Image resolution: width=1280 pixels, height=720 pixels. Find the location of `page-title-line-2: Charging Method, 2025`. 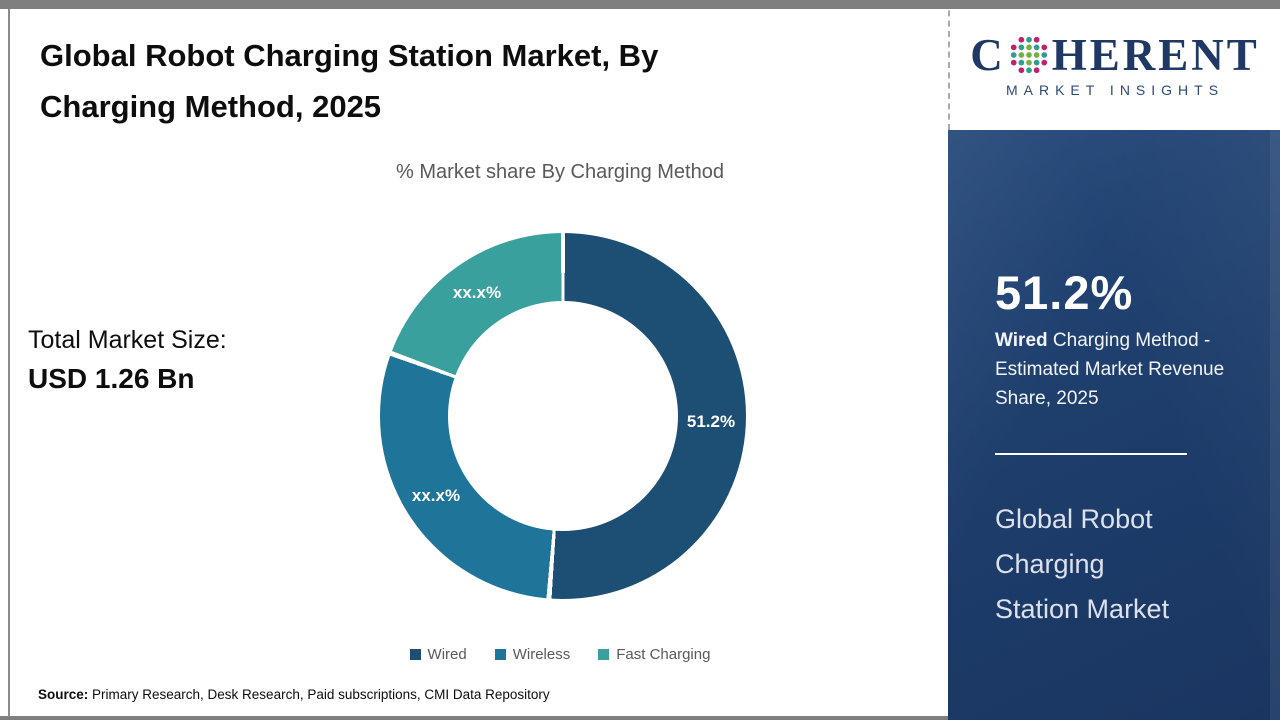

page-title-line-2: Charging Method, 2025 is located at coordinates (211, 106).